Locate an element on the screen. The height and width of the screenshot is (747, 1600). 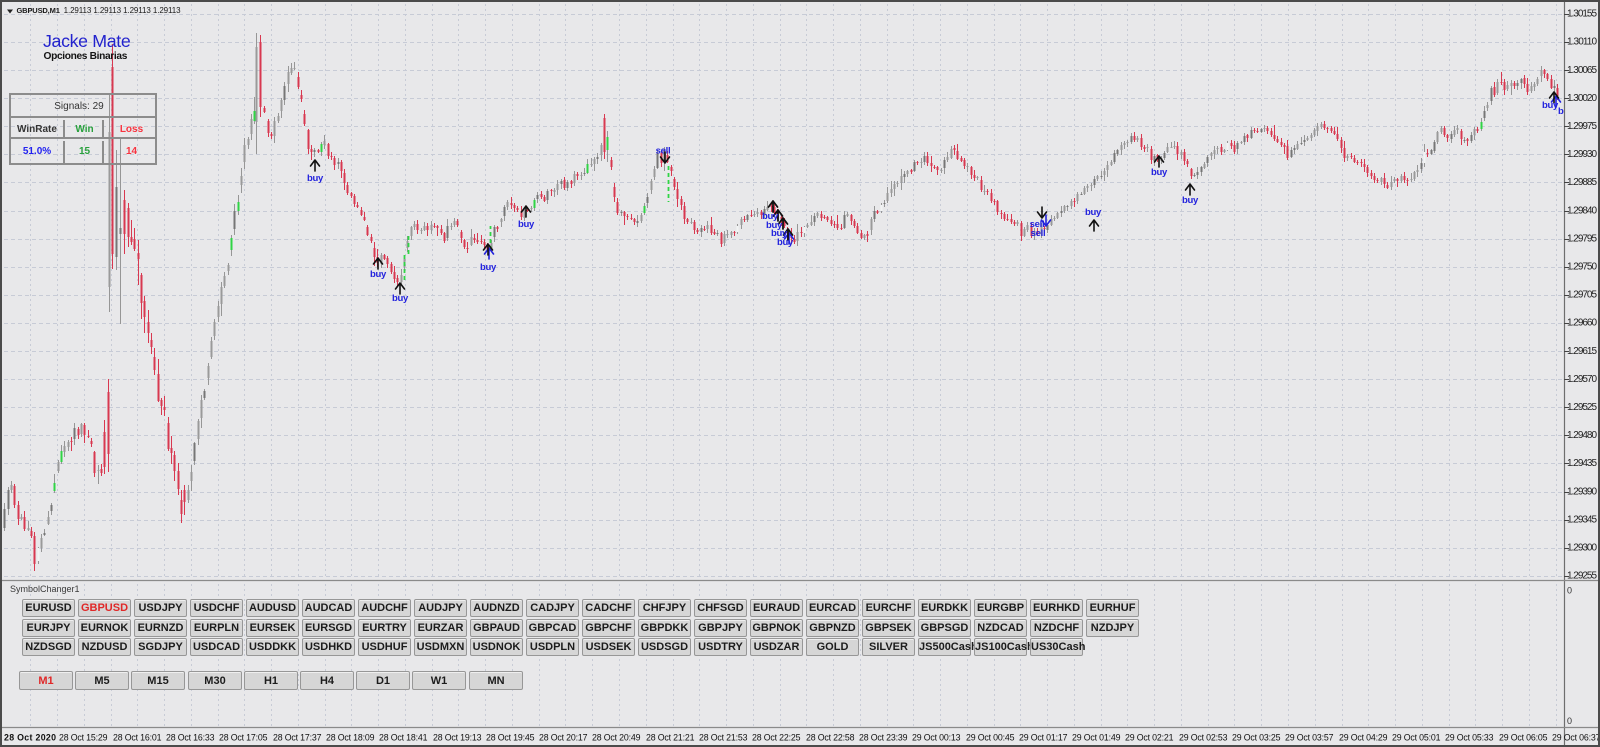
svg-text: 1.30020 is located at coordinates (1582, 98).